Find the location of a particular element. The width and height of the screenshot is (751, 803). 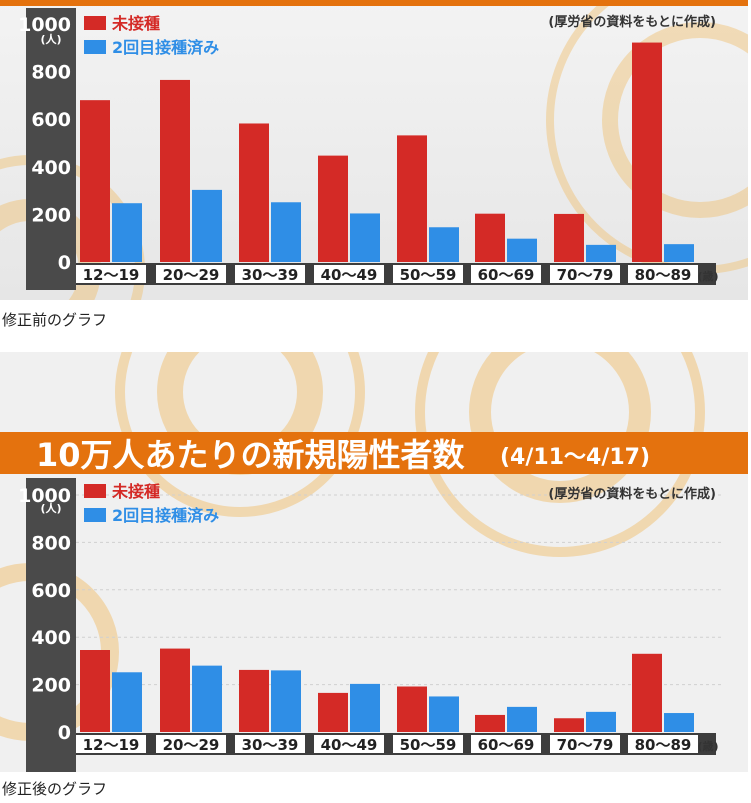

top-orange-strip is located at coordinates (374, 3).